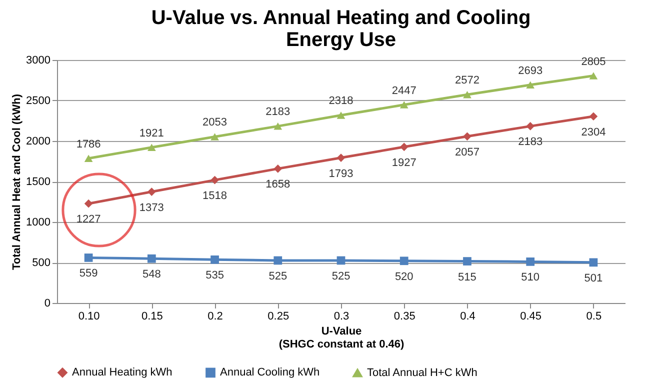 Image resolution: width=645 pixels, height=388 pixels. Describe the element at coordinates (404, 162) in the screenshot. I see `data-label: 1927` at that location.